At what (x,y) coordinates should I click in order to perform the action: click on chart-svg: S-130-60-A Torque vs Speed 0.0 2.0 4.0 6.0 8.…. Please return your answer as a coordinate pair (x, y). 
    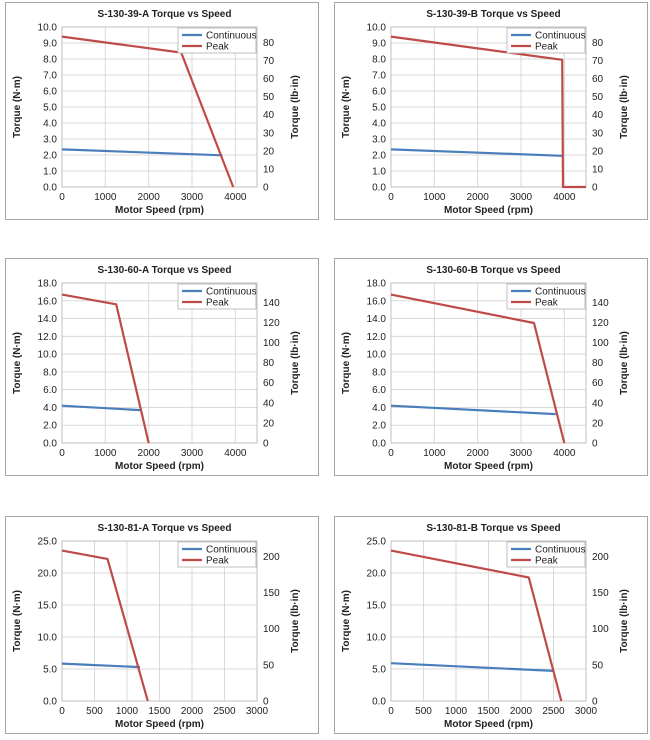
    Looking at the image, I should click on (156, 368).